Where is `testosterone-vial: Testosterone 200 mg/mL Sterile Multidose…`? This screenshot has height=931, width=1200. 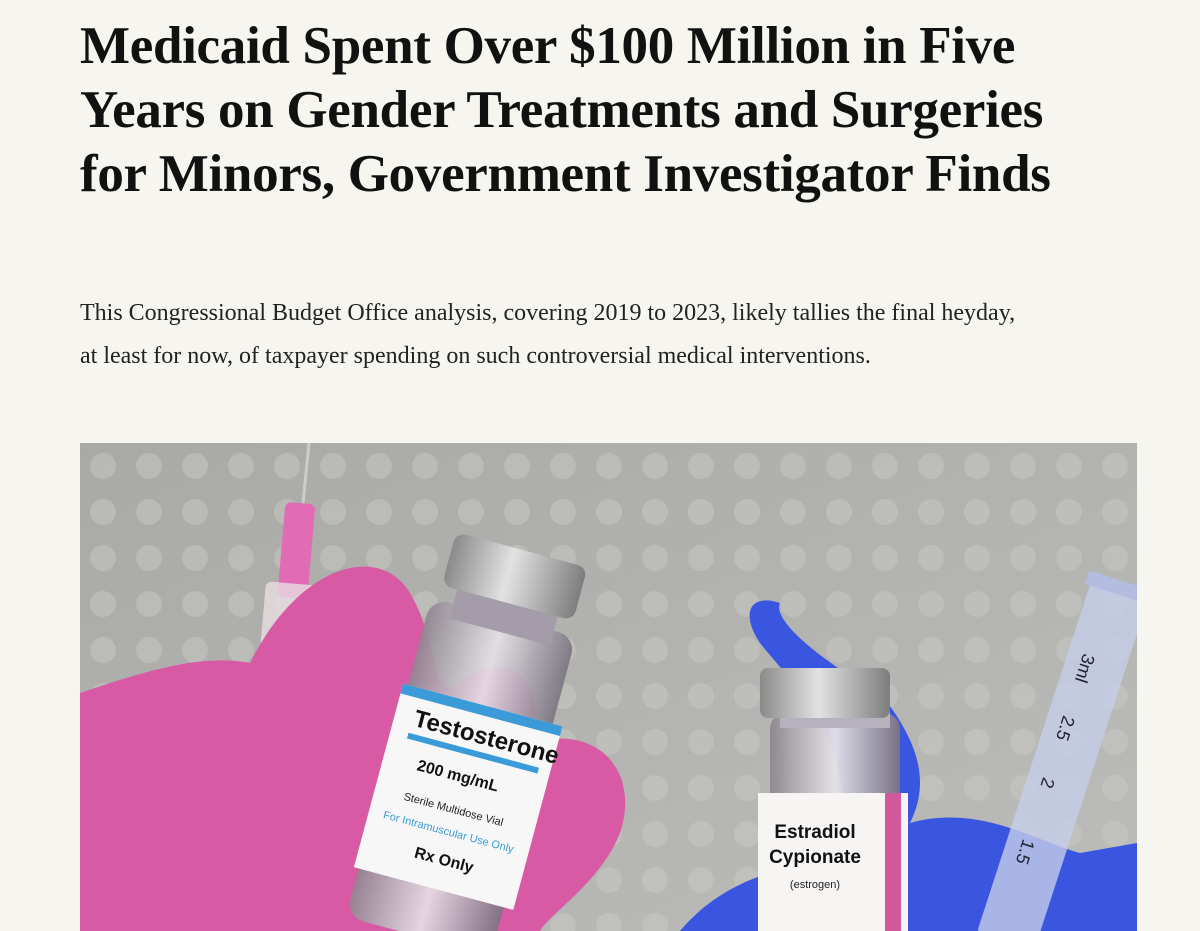 testosterone-vial: Testosterone 200 mg/mL Sterile Multidose… is located at coordinates (467, 732).